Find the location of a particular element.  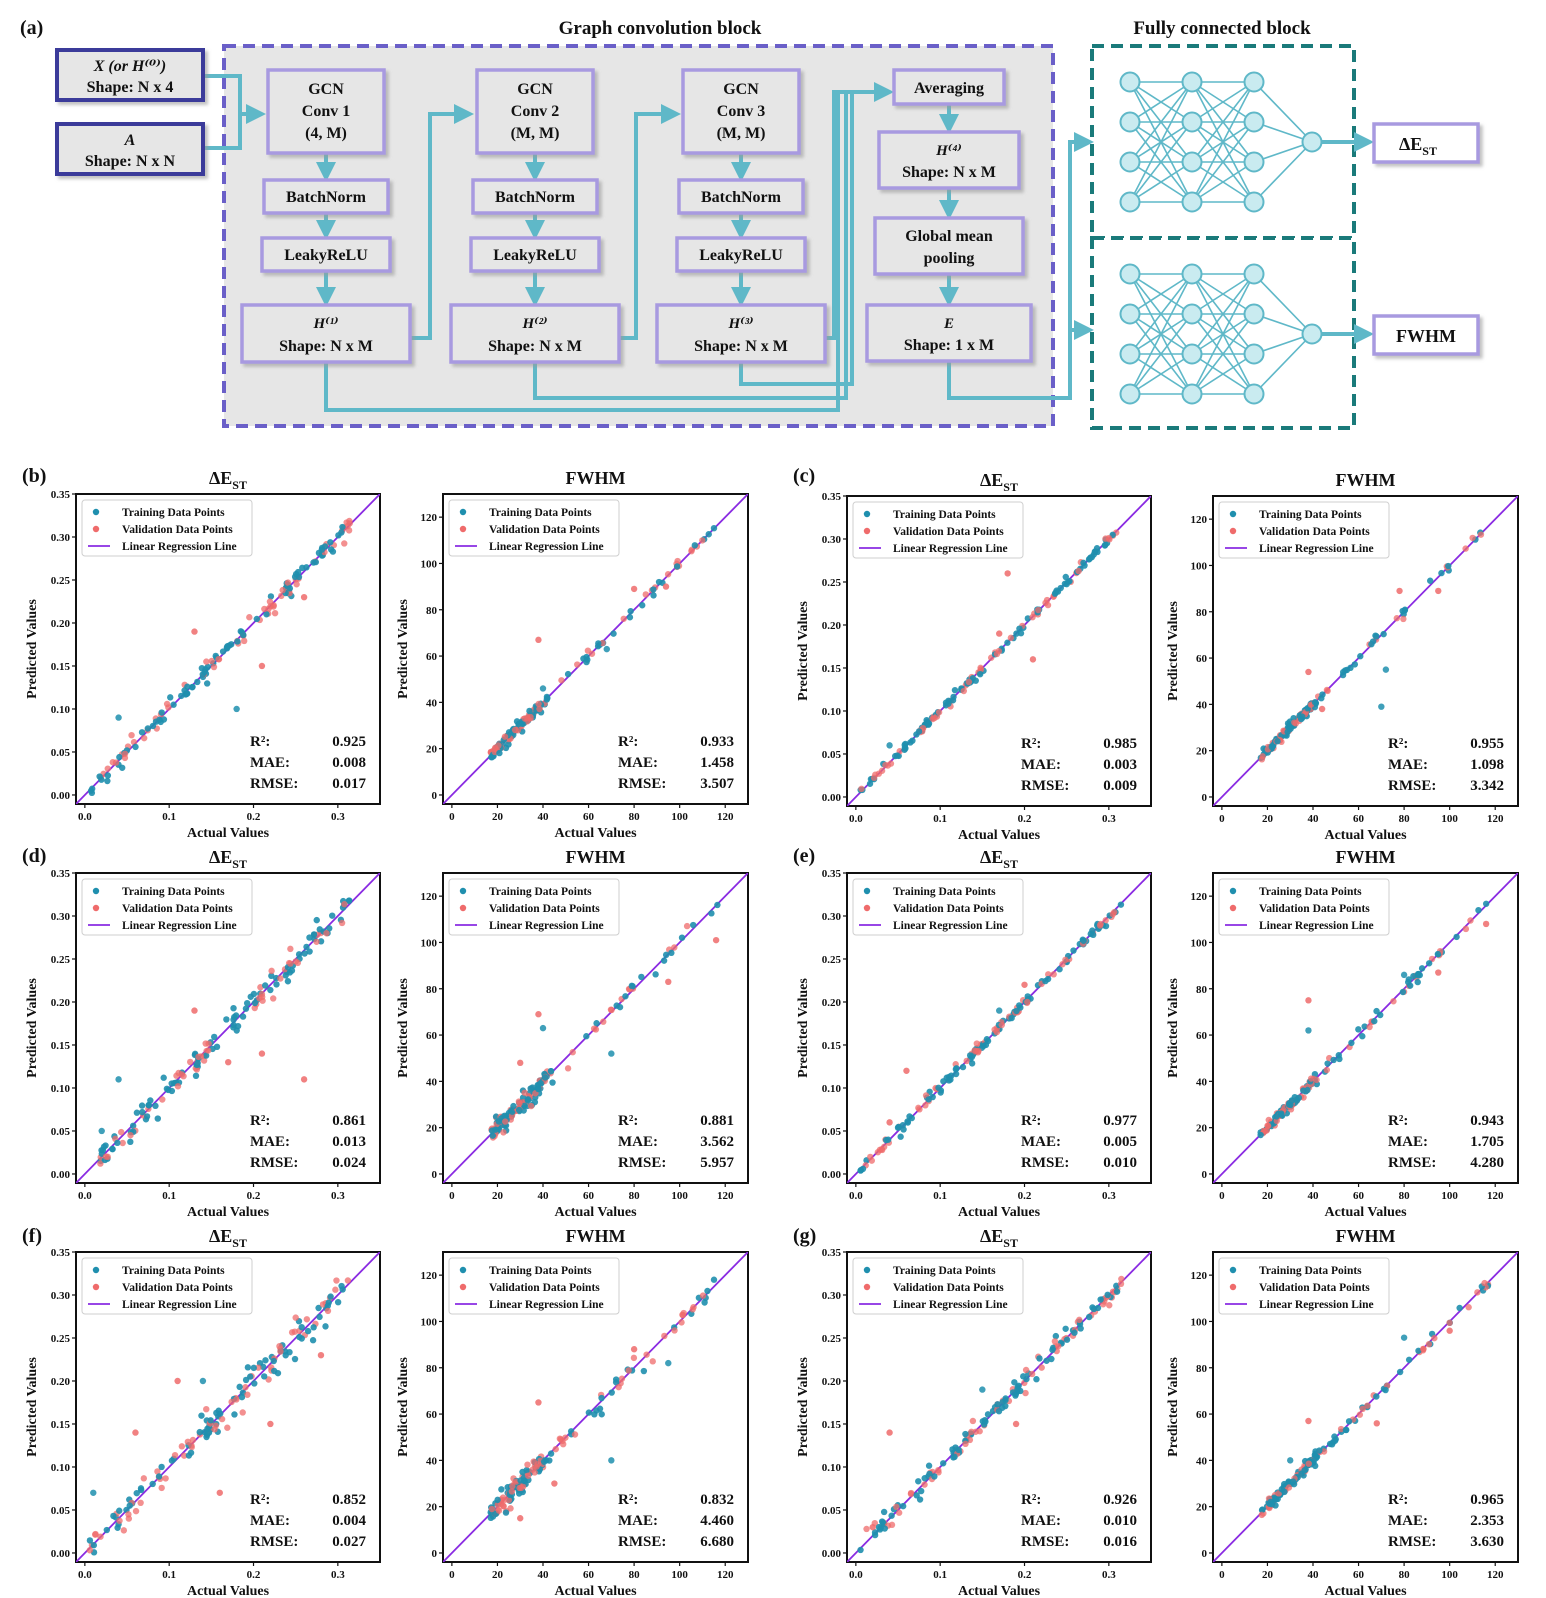

y-tick-label: 0.25 is located at coordinates (61, 1339).